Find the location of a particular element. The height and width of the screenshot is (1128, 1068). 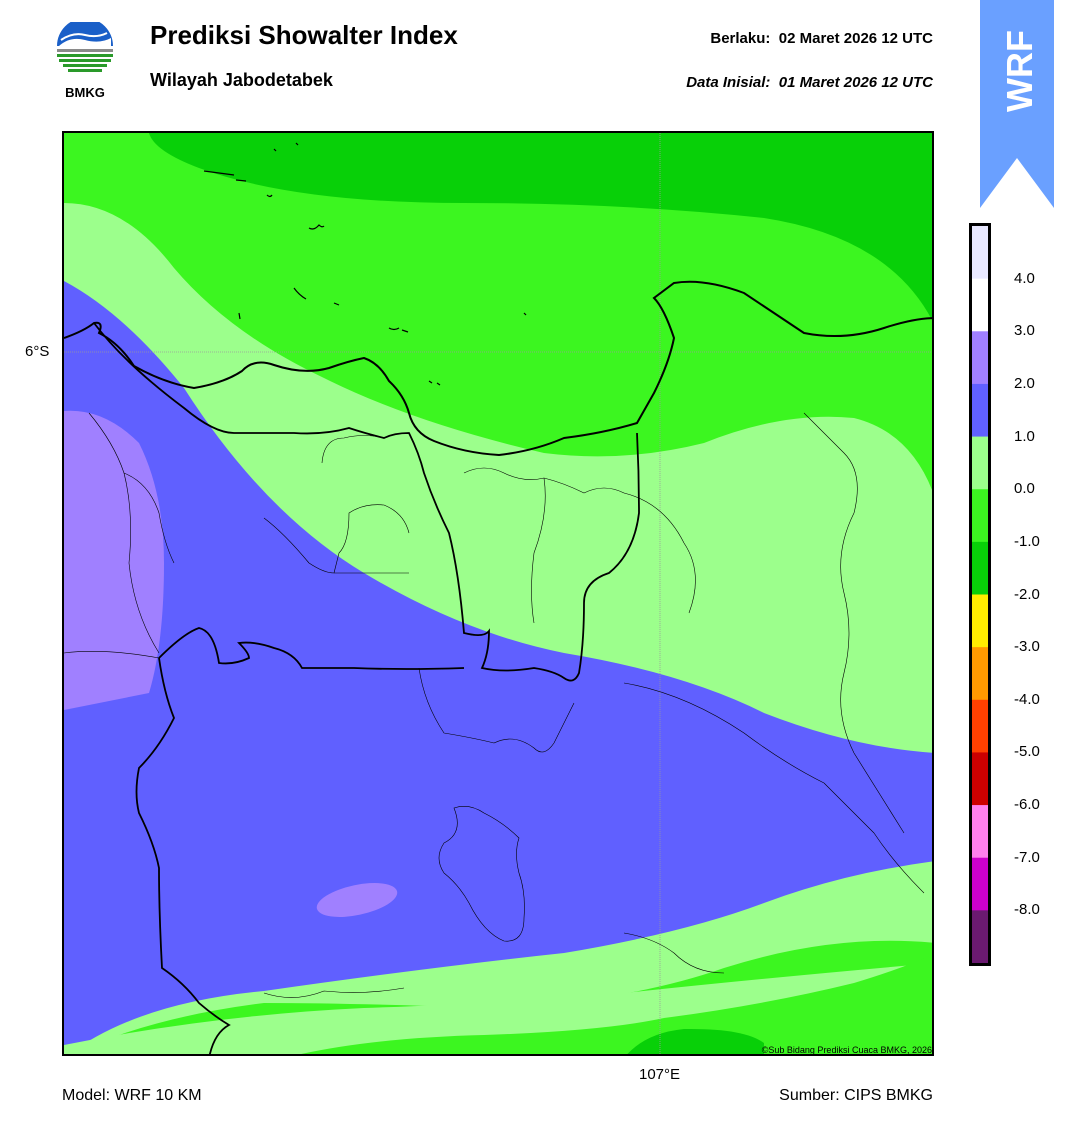

valid-time: Berlaku: 02 Maret 2026 12 UTC is located at coordinates (821, 38).